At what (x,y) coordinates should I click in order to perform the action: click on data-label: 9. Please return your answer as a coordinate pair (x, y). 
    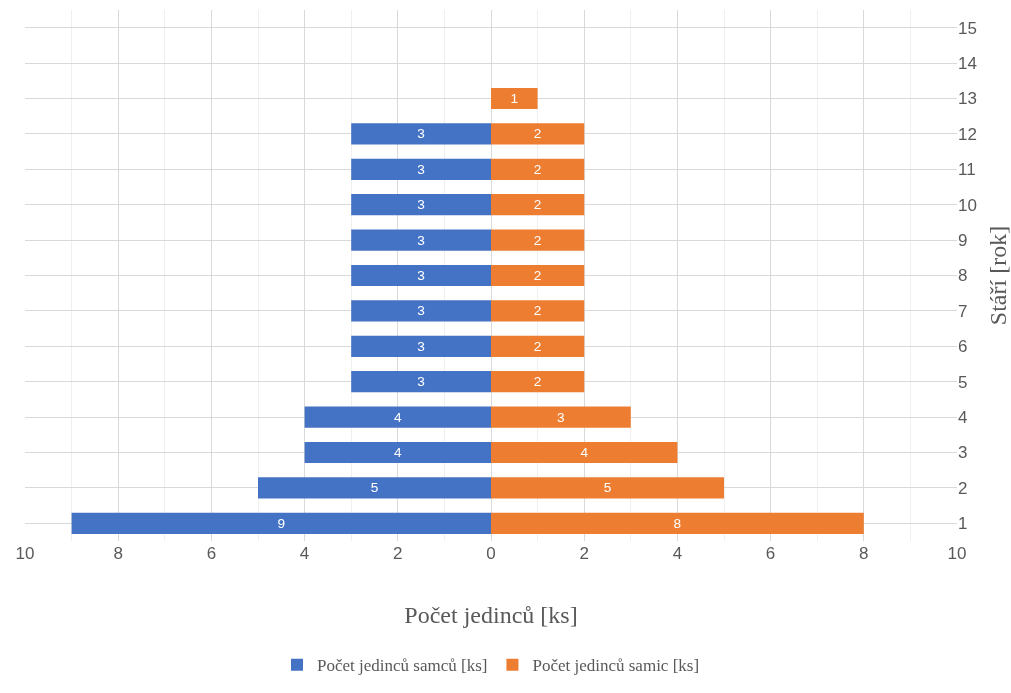
    Looking at the image, I should click on (281, 523).